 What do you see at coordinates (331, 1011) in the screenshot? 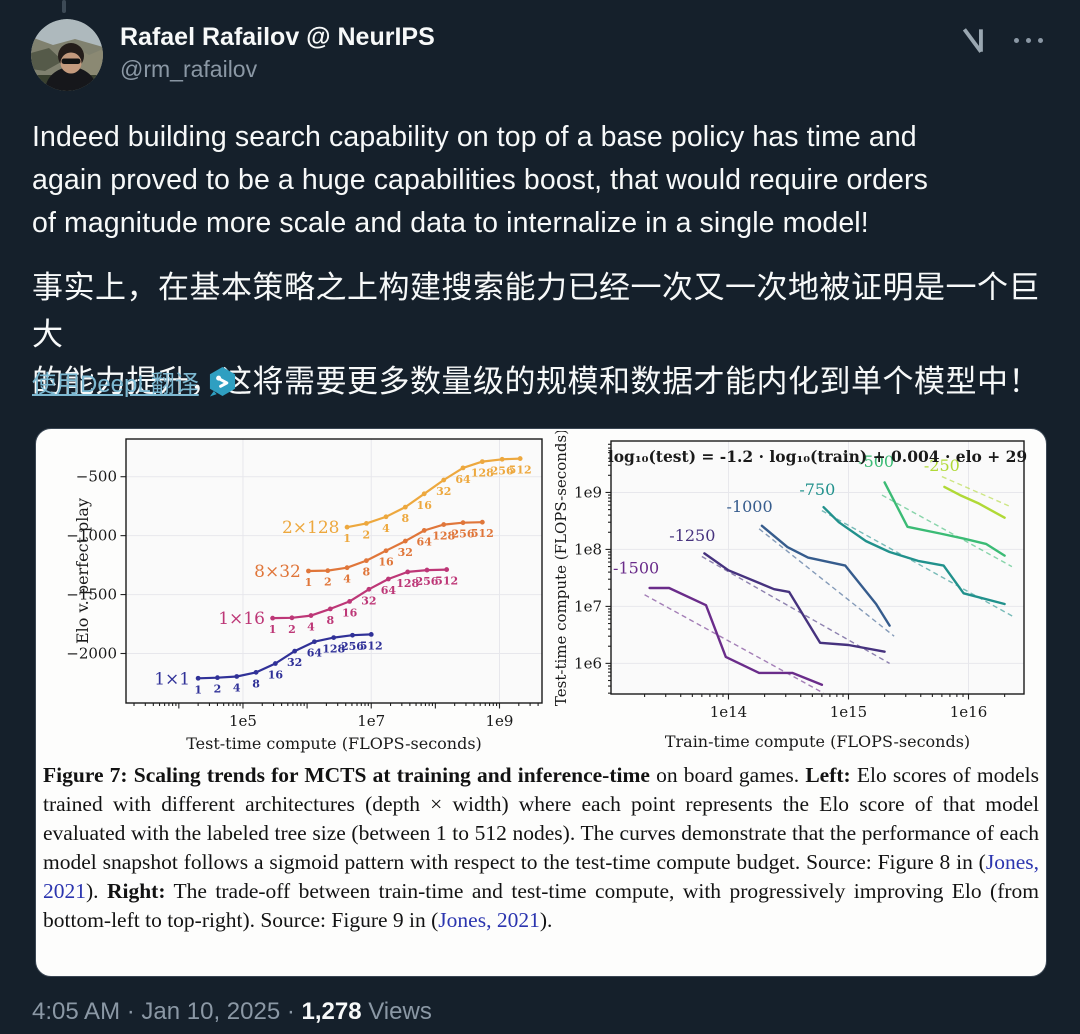
I see `views-count: 1,278` at bounding box center [331, 1011].